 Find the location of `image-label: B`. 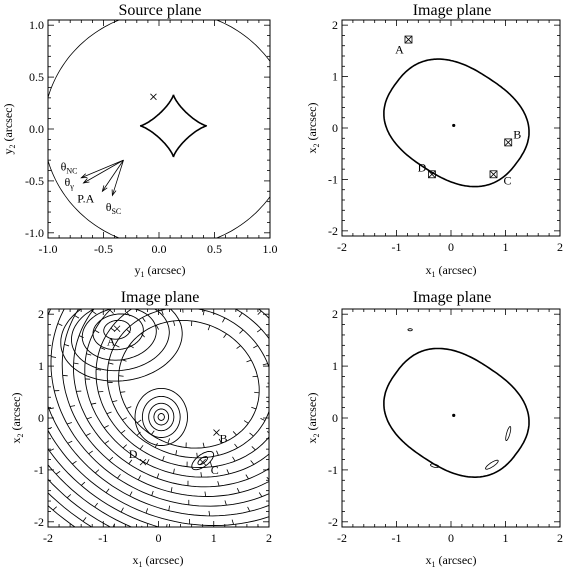

image-label: B is located at coordinates (517, 134).